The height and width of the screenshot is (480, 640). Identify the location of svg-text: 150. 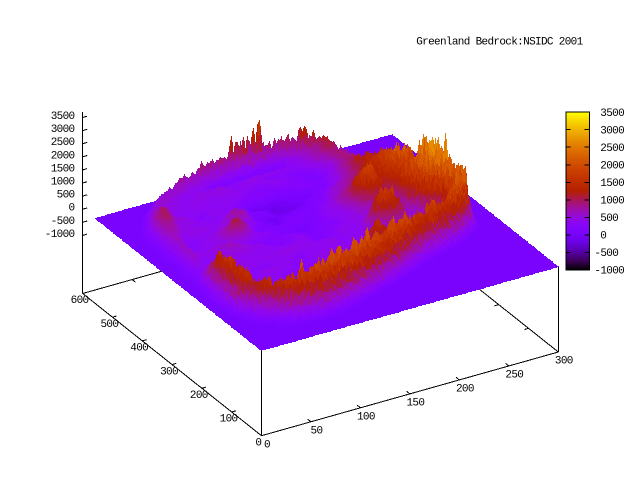
(415, 404).